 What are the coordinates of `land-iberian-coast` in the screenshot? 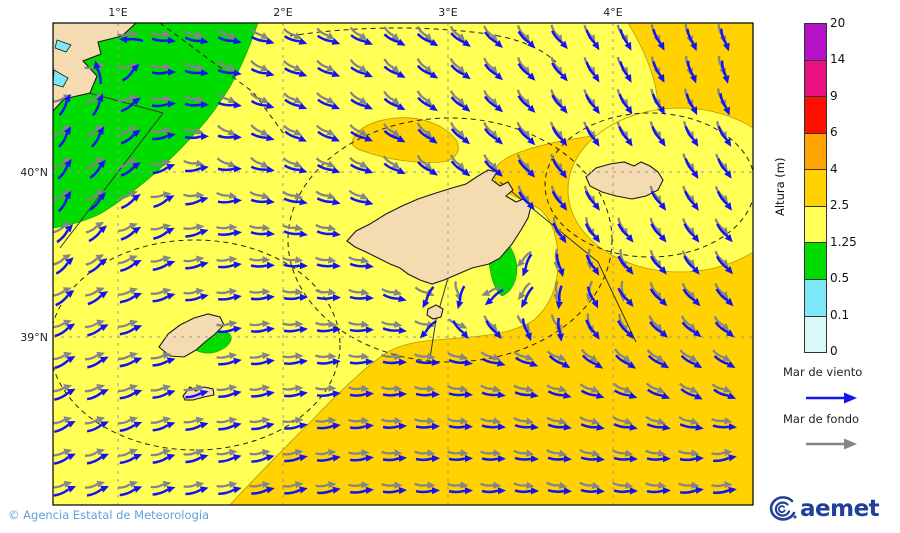 It's located at (95, 67).